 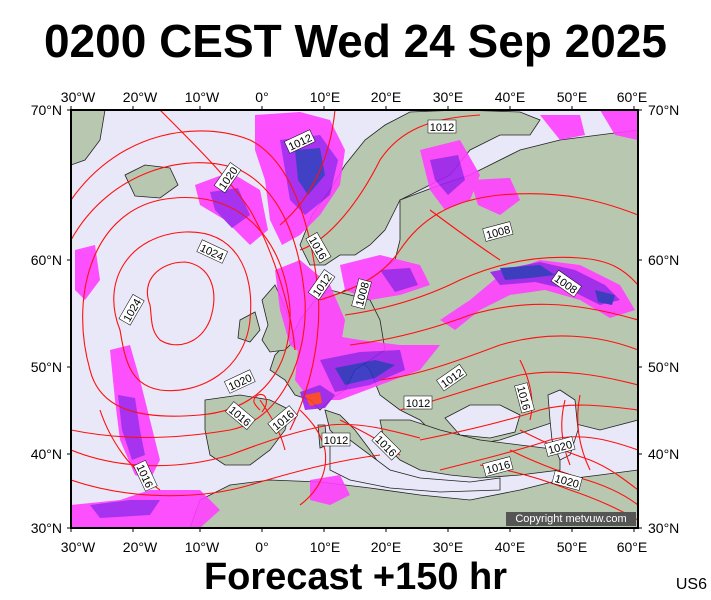 What do you see at coordinates (663, 319) in the screenshot?
I see `lat-labels-right: 70°N 60°N 50°N 40°N 30°N` at bounding box center [663, 319].